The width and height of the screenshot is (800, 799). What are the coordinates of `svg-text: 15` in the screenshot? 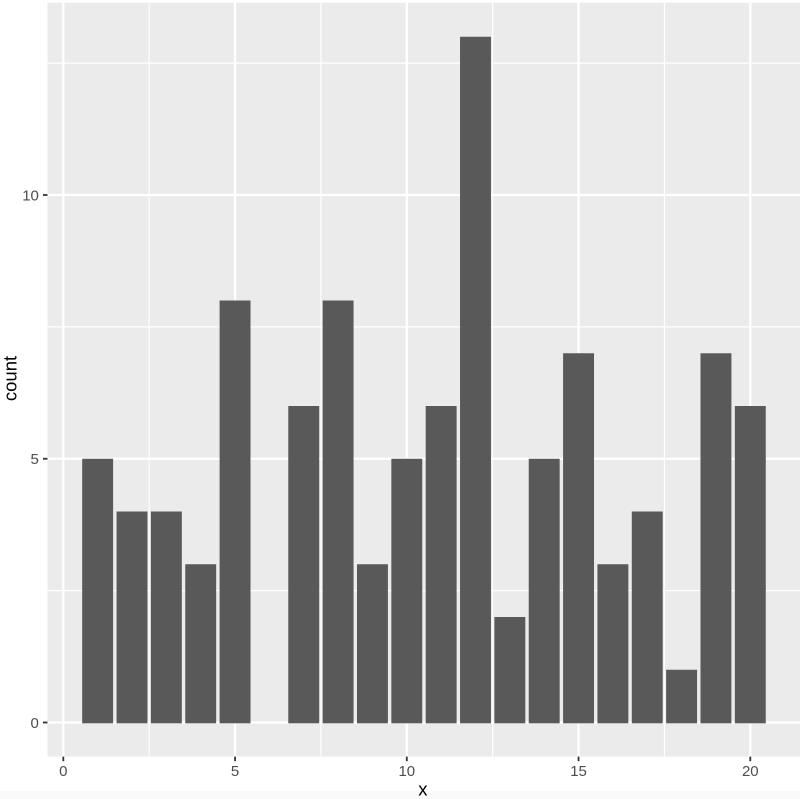 It's located at (578, 771).